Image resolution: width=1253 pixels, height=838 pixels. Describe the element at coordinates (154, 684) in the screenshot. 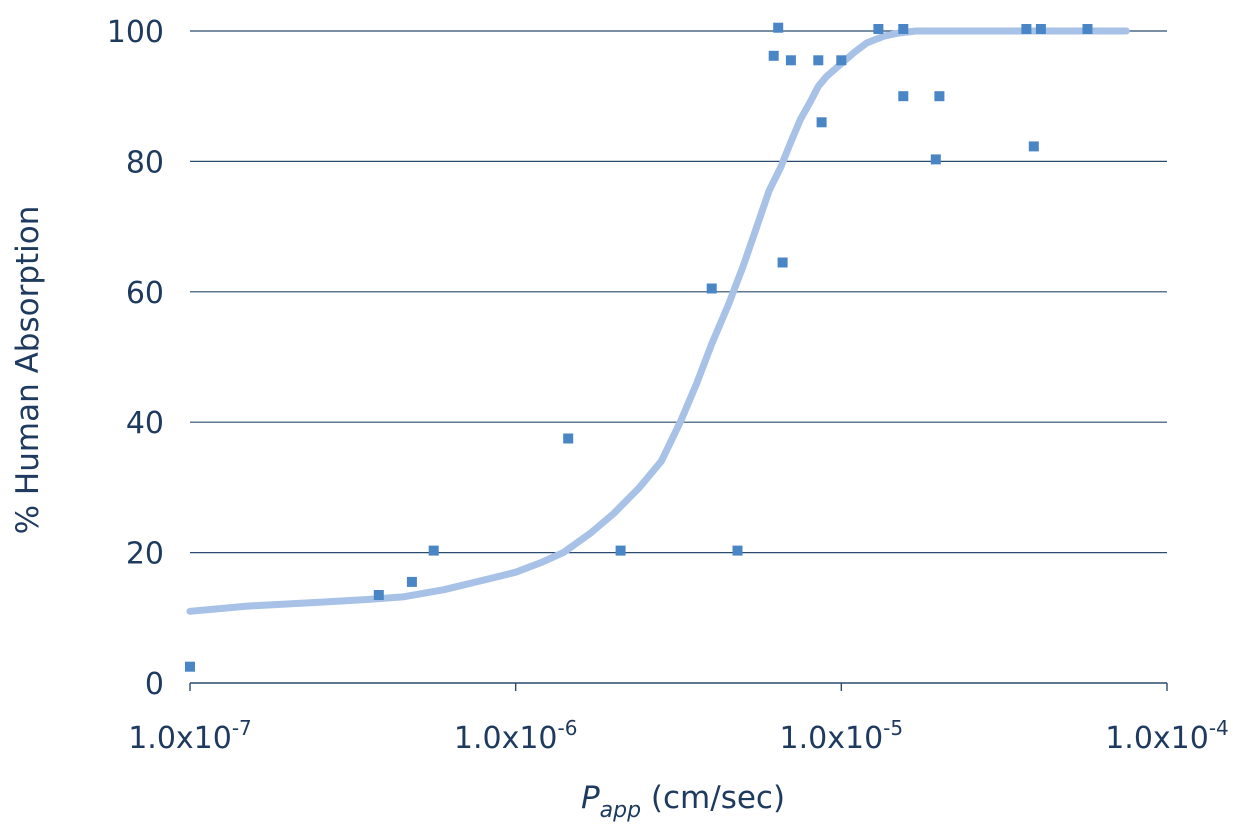

I see `y-tick-label: 0` at that location.